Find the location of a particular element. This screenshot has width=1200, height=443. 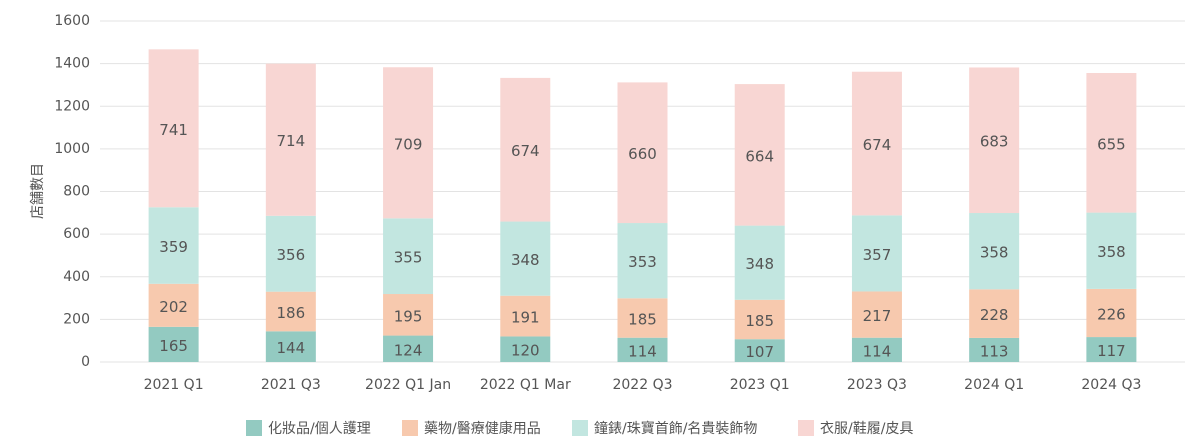

x-tick-label: 2023 Q3 is located at coordinates (877, 385).